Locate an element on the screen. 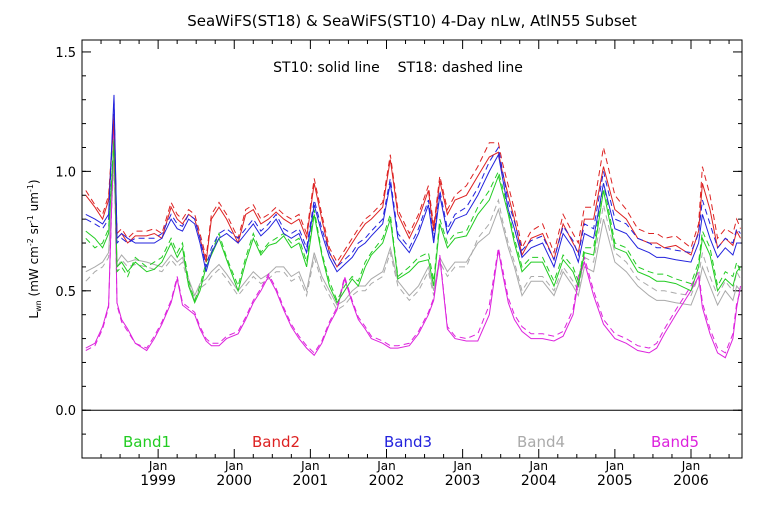  x-tick-year-label: 2004 is located at coordinates (539, 481).